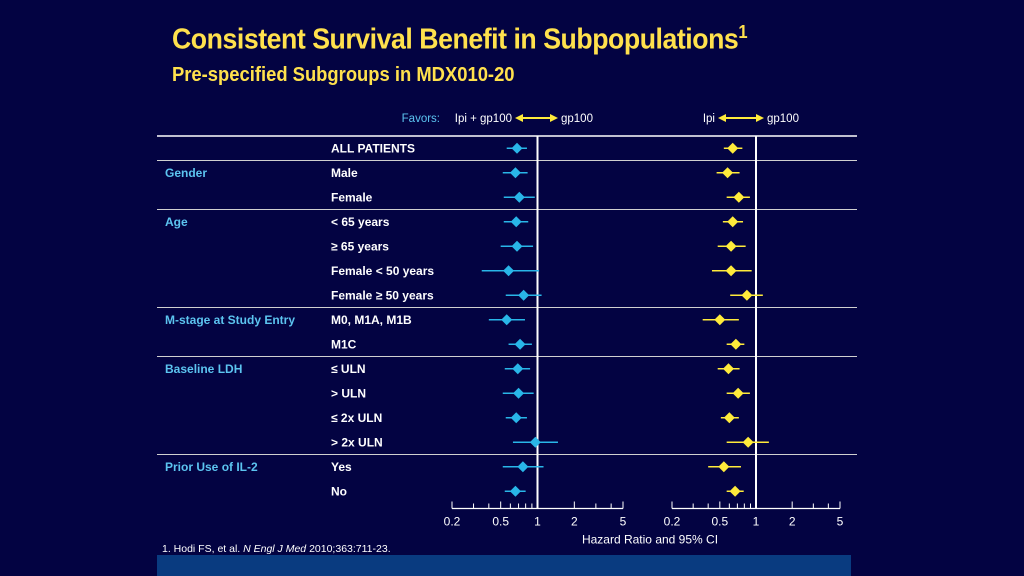  I want to click on footnote-journal: N Engl J Med, so click(275, 549).